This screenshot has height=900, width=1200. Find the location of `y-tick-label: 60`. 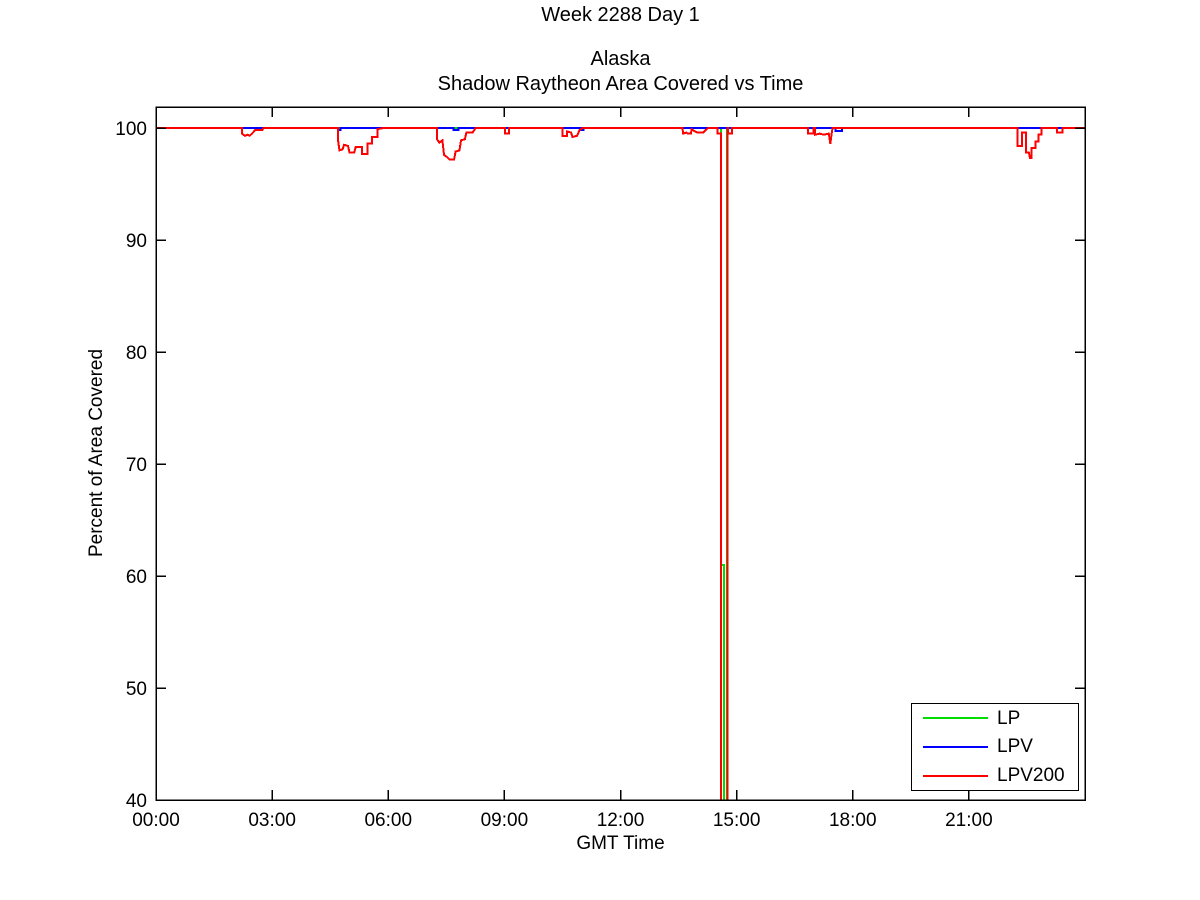

y-tick-label: 60 is located at coordinates (136, 577).